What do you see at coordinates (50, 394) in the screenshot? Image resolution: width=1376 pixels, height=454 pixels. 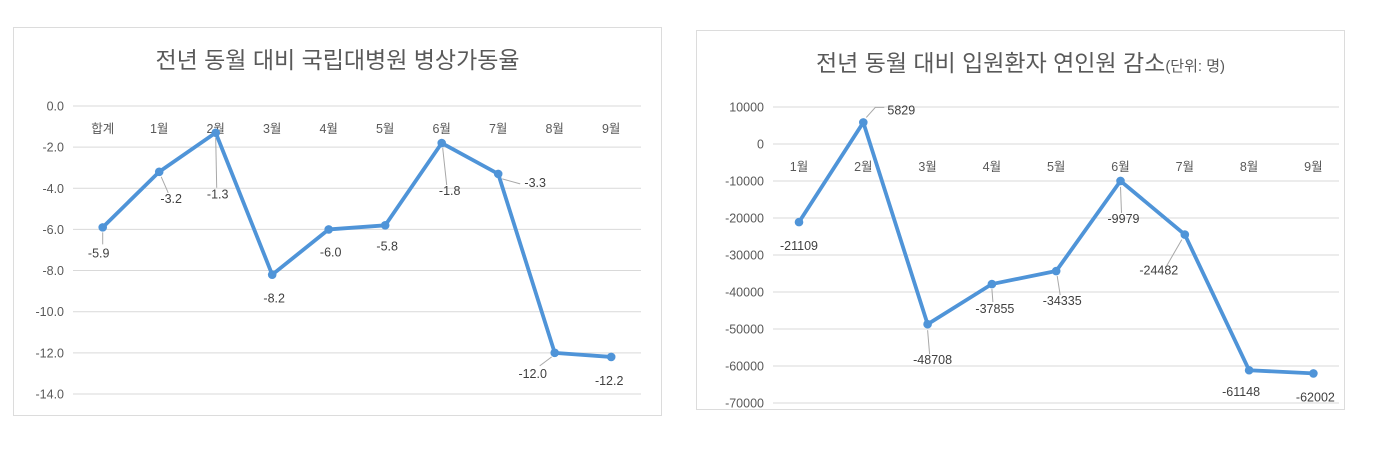 I see `svg-text: -14.0` at bounding box center [50, 394].